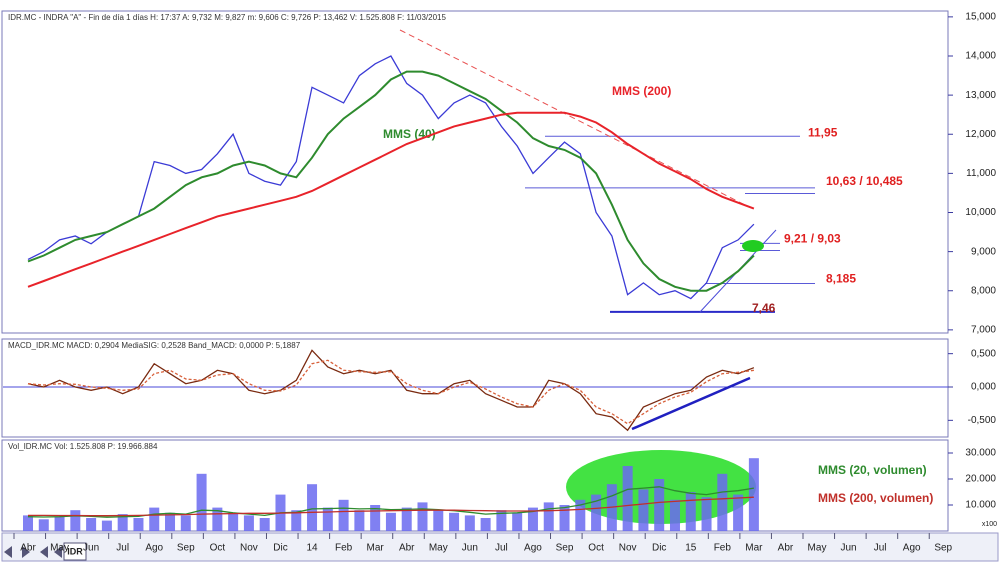 Image resolution: width=1000 pixels, height=562 pixels. Describe the element at coordinates (983, 251) in the screenshot. I see `y-tick-label: 9,000` at that location.